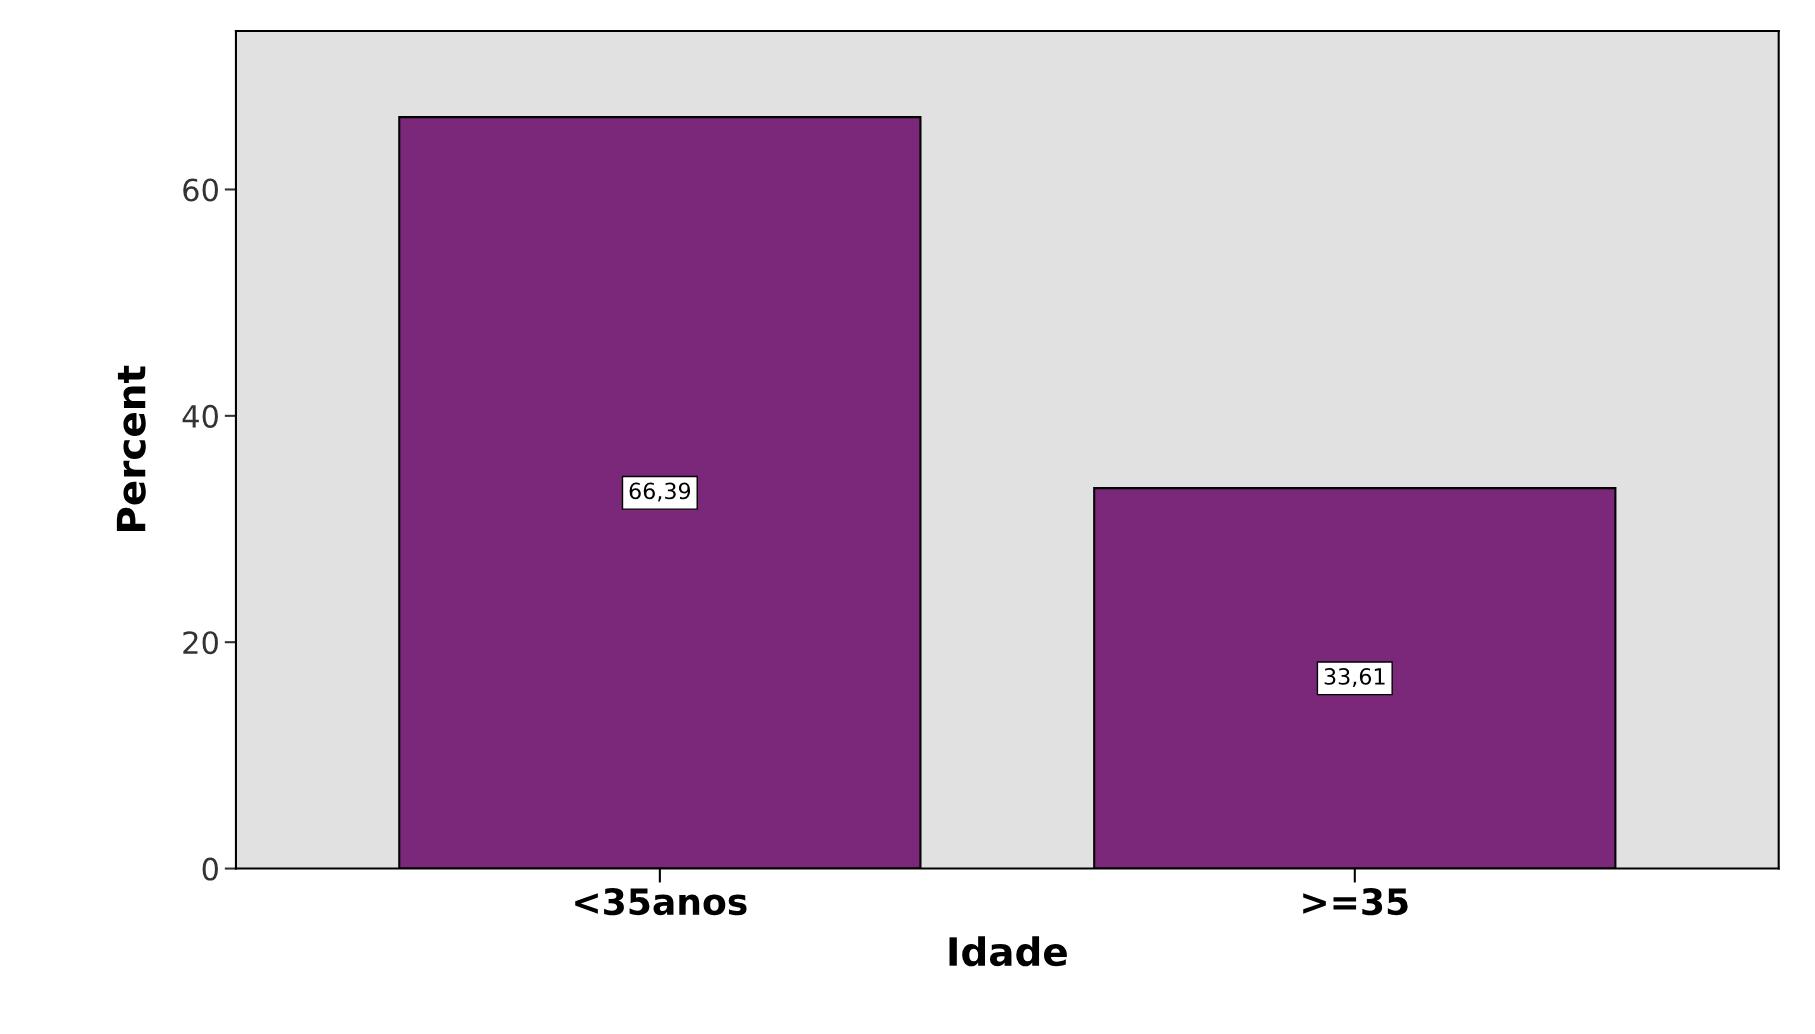 This screenshot has height=1034, width=1815. I want to click on data-label: 33,61, so click(1354, 678).